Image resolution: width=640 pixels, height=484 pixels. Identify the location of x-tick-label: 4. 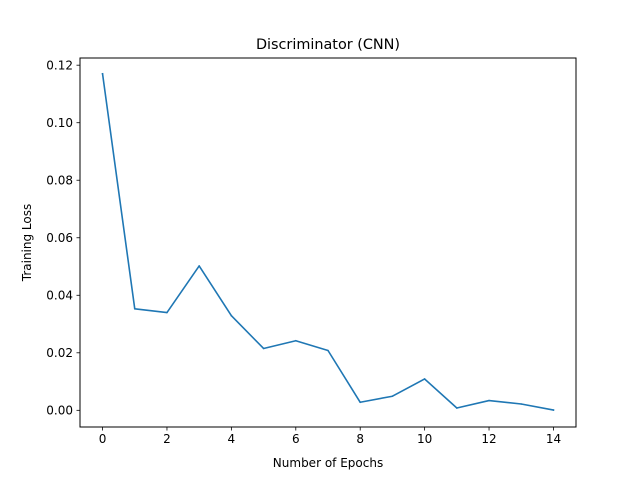
(232, 439).